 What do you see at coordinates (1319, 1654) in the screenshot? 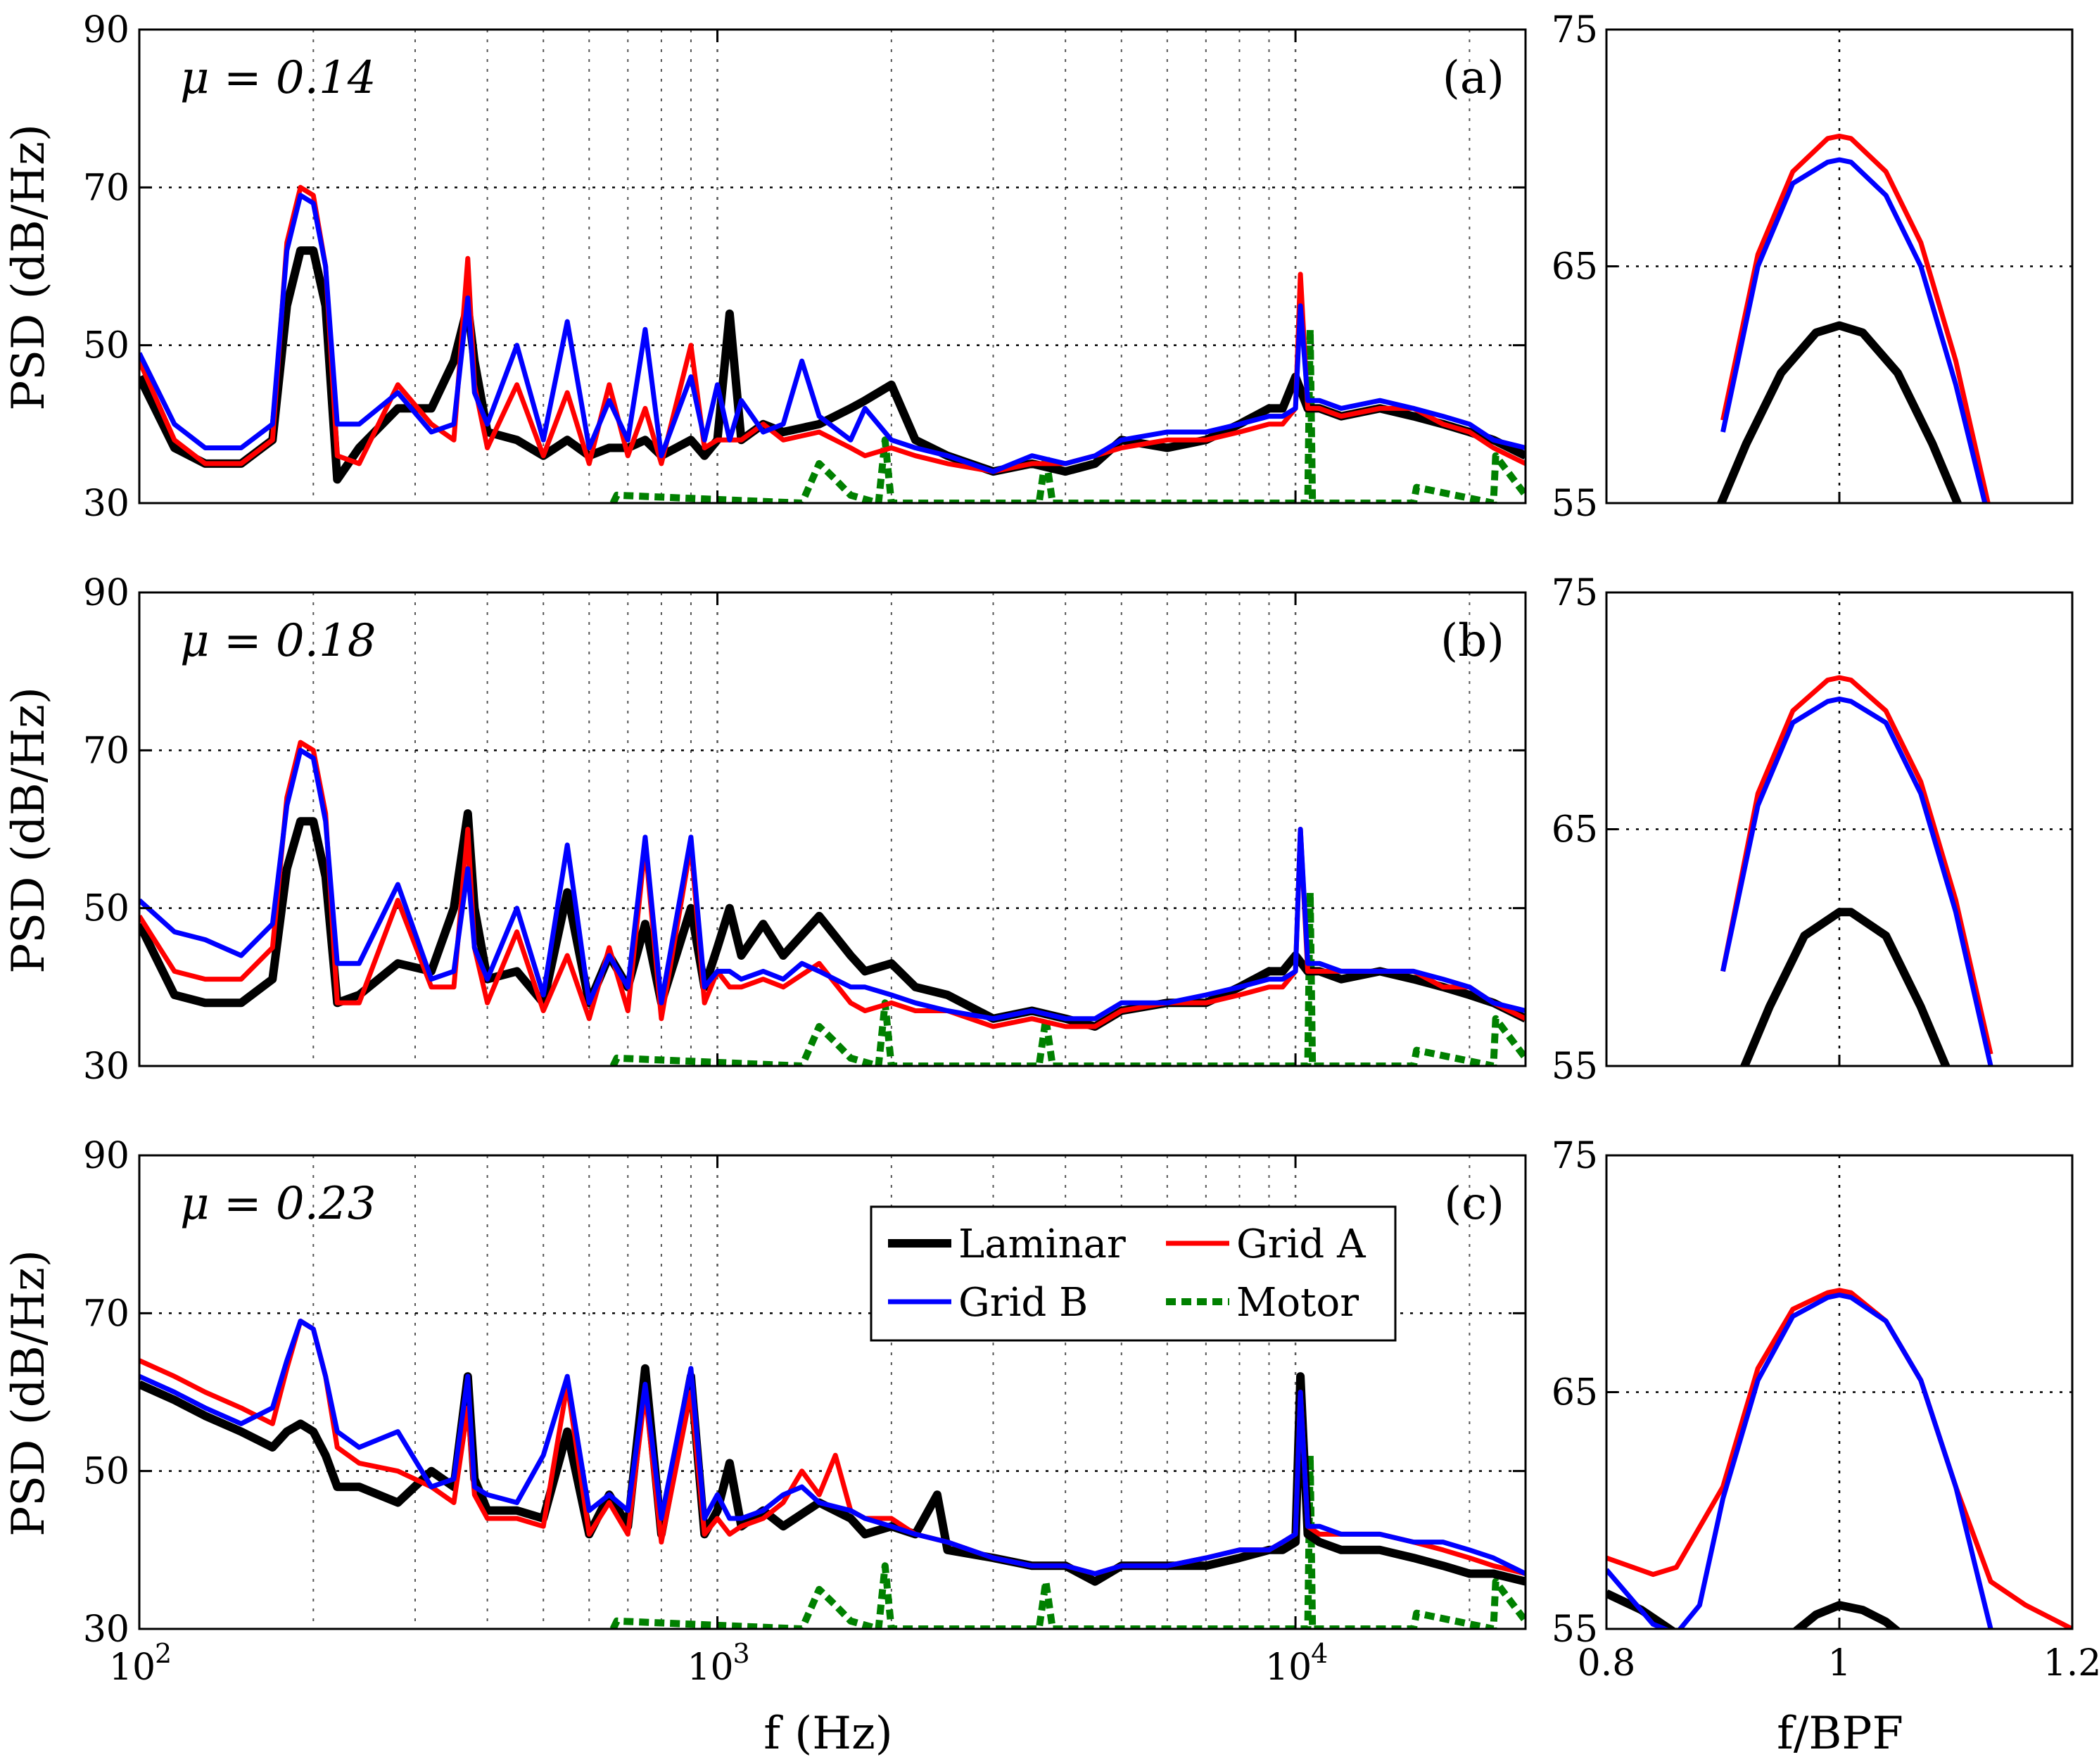
I see `xtick-exponent: 4` at bounding box center [1319, 1654].